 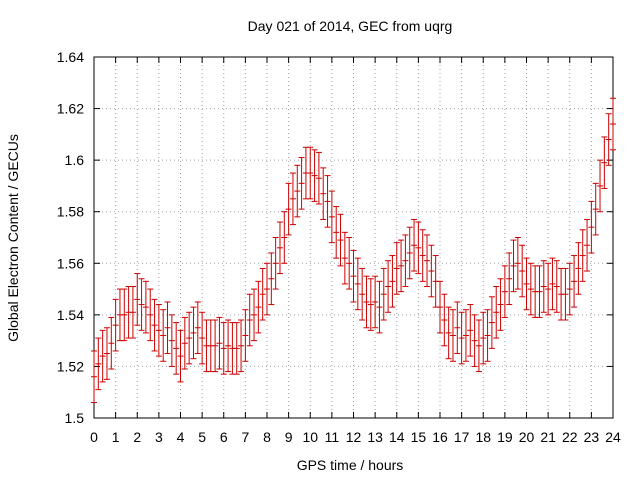 I want to click on x-tick-label: 9, so click(x=289, y=437).